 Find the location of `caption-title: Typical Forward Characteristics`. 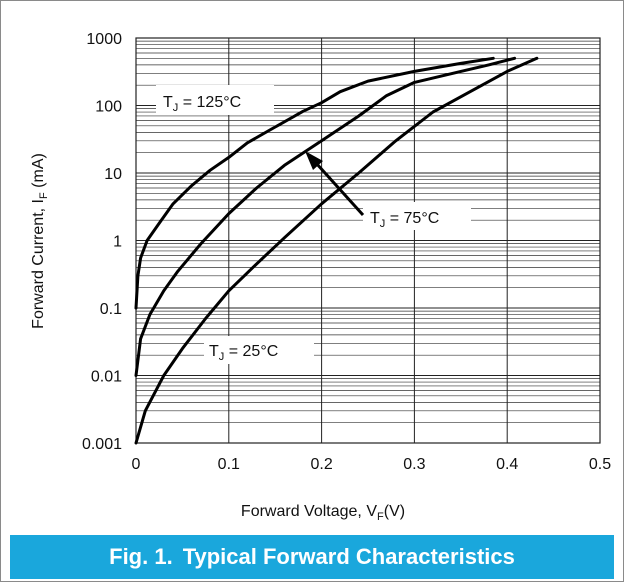

caption-title: Typical Forward Characteristics is located at coordinates (348, 556).